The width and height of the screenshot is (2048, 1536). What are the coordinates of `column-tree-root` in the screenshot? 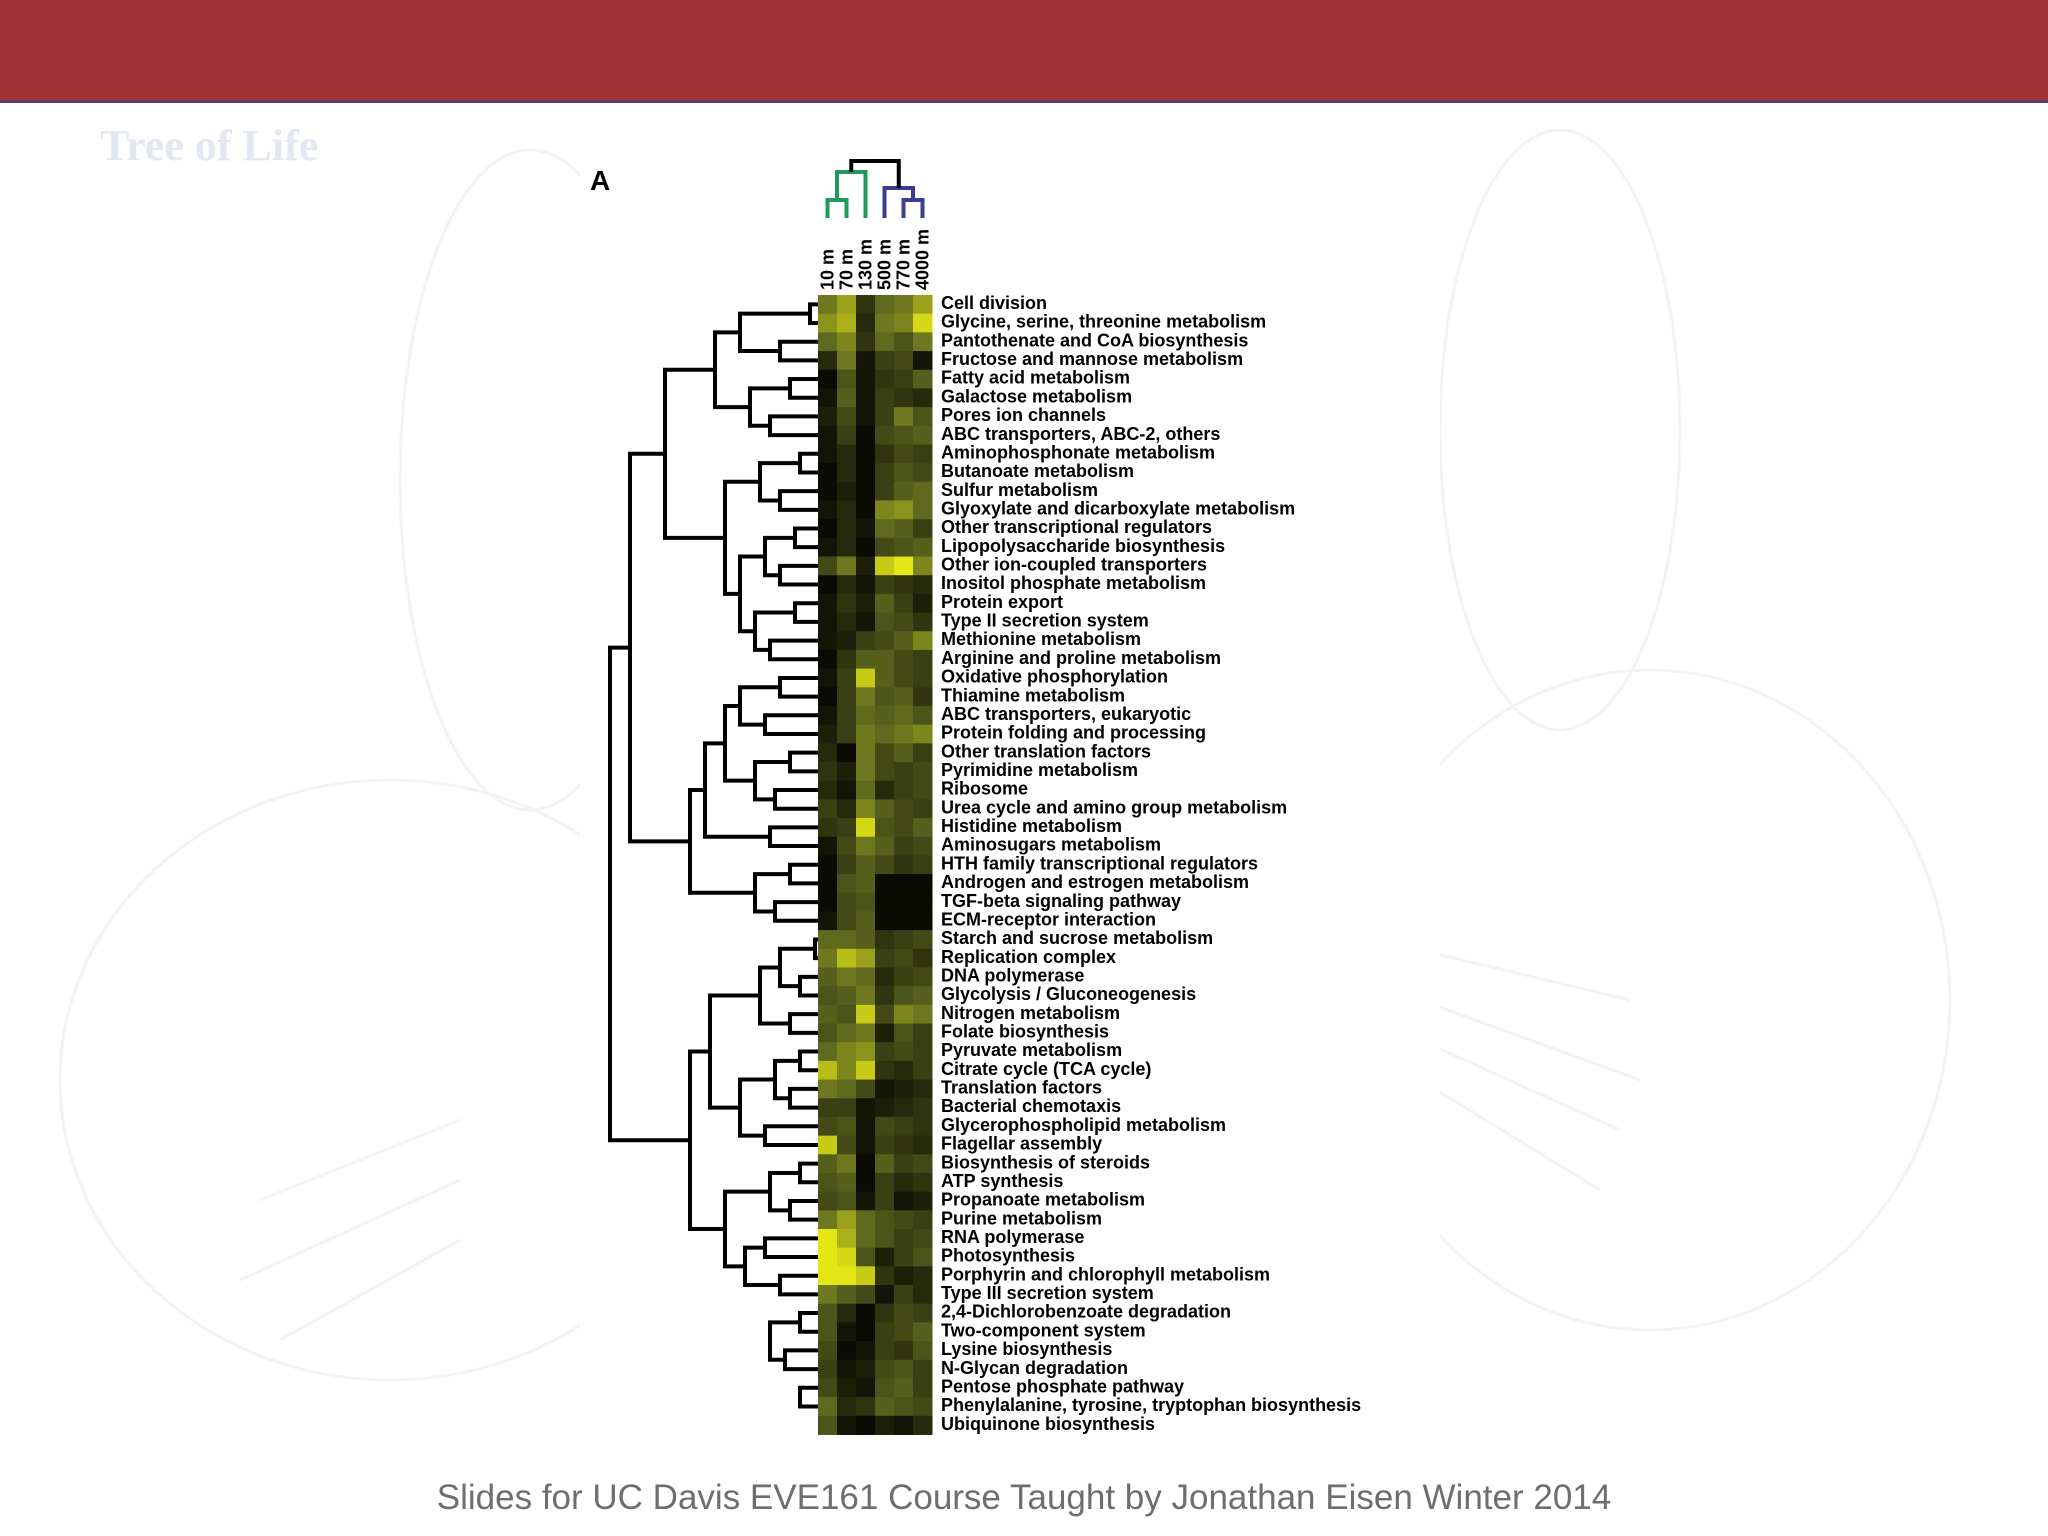 It's located at (875, 173).